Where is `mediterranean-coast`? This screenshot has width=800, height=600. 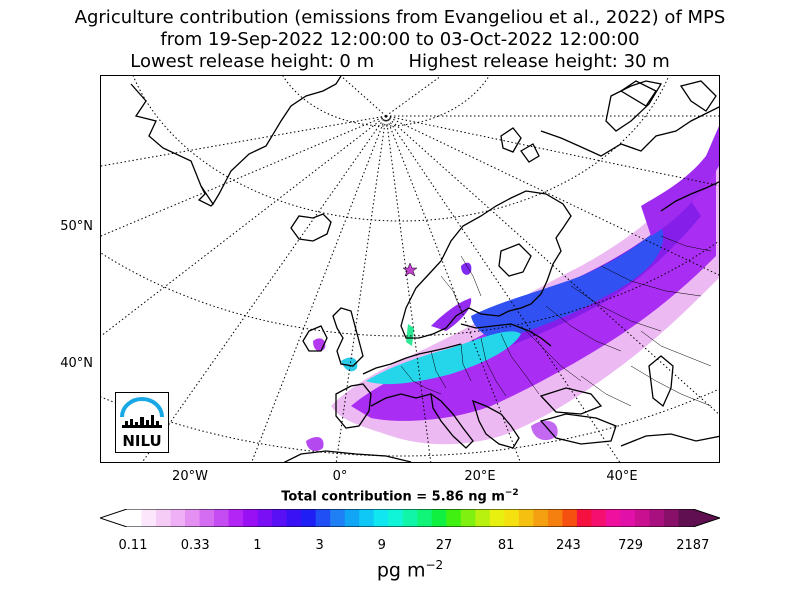
mediterranean-coast is located at coordinates (401, 400).